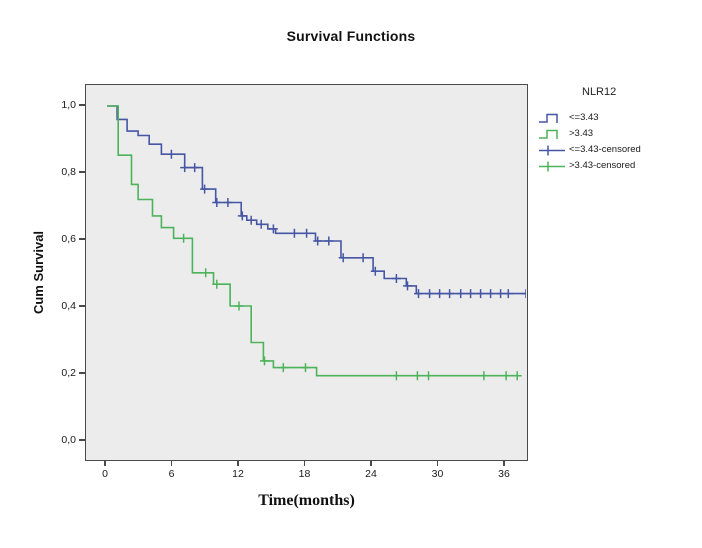  What do you see at coordinates (605, 149) in the screenshot?
I see `legend-entry-label: <=3.43-censored` at bounding box center [605, 149].